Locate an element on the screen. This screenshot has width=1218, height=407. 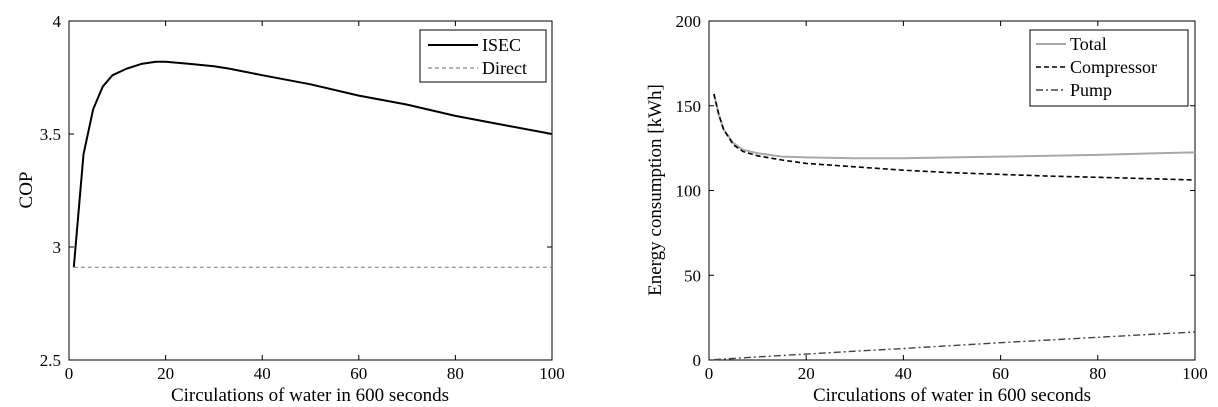
y-tick-label: 150 is located at coordinates (689, 106).